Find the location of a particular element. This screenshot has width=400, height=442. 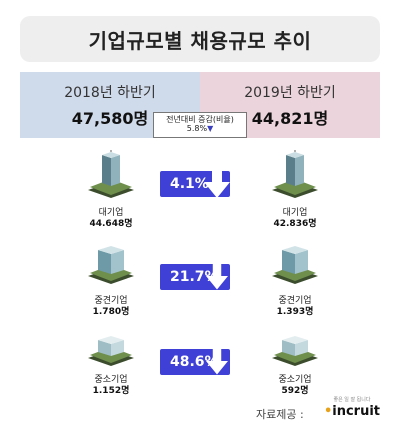

period-total-2019: 44,821명 is located at coordinates (290, 118).